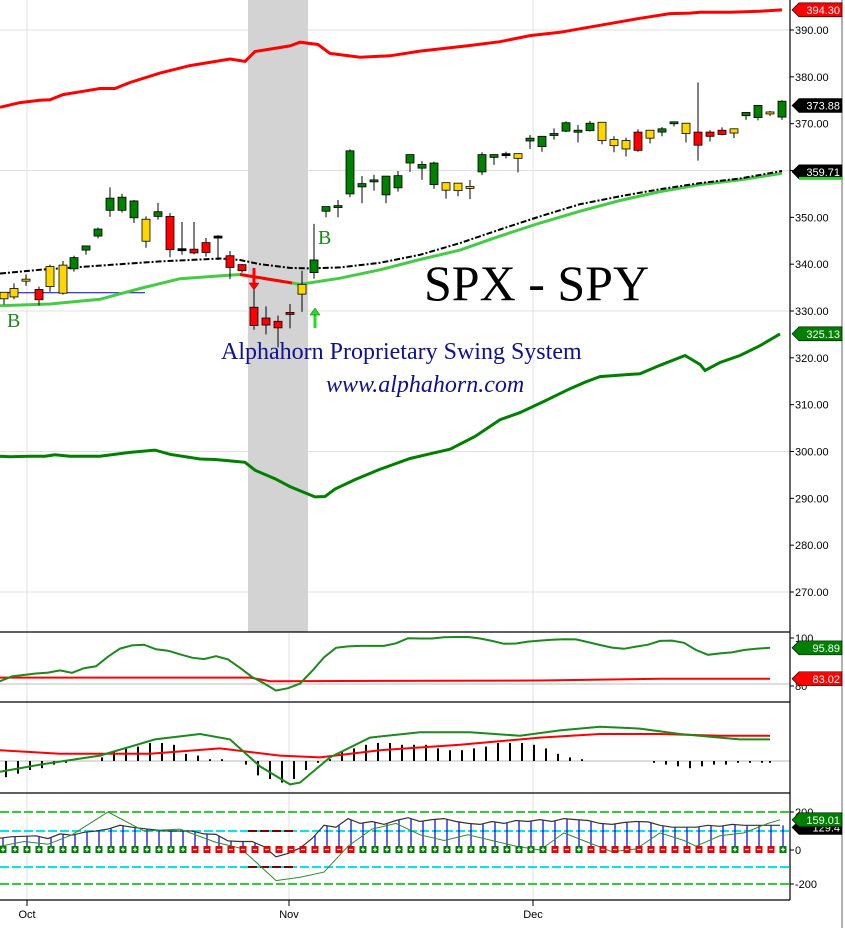  Describe the element at coordinates (823, 11) in the screenshot. I see `price-tag-label: 394.30` at that location.